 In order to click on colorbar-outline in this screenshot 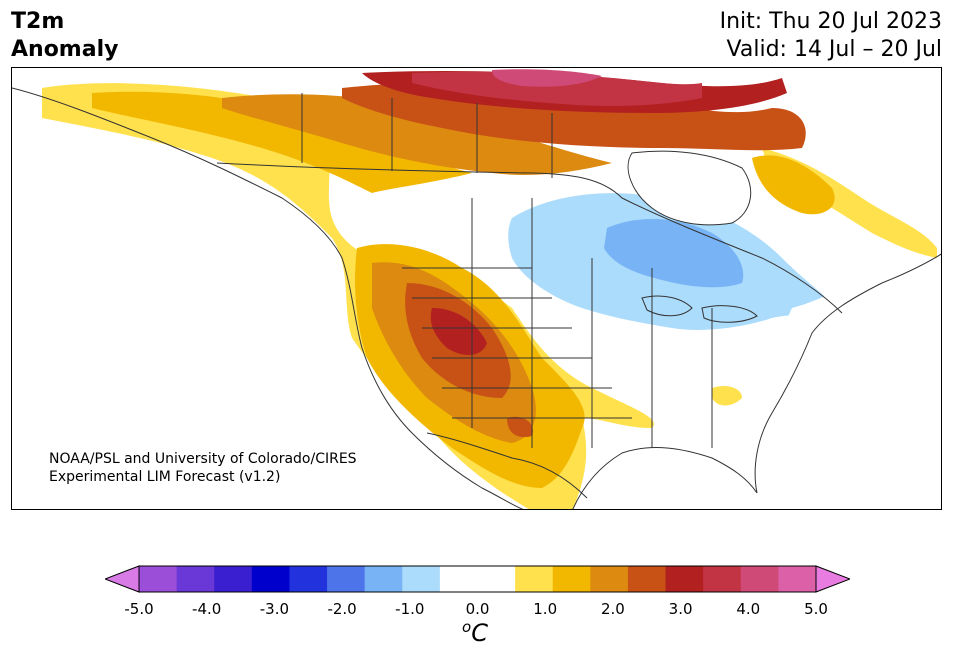, I will do `click(477, 579)`.